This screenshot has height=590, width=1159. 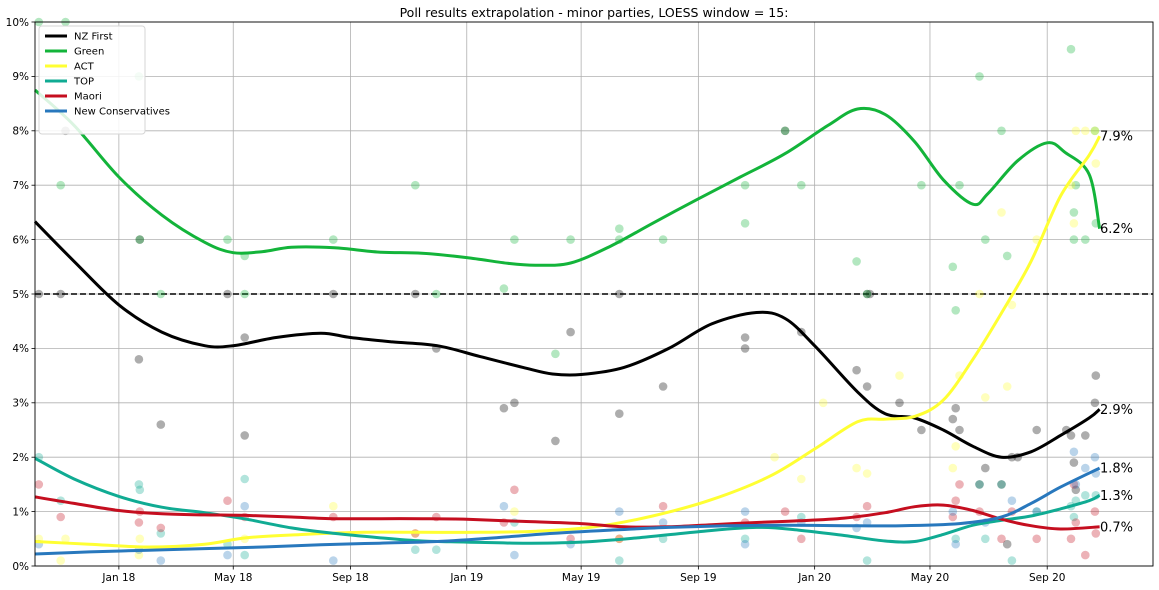 What do you see at coordinates (20, 567) in the screenshot?
I see `y-tick-label: 0%` at bounding box center [20, 567].